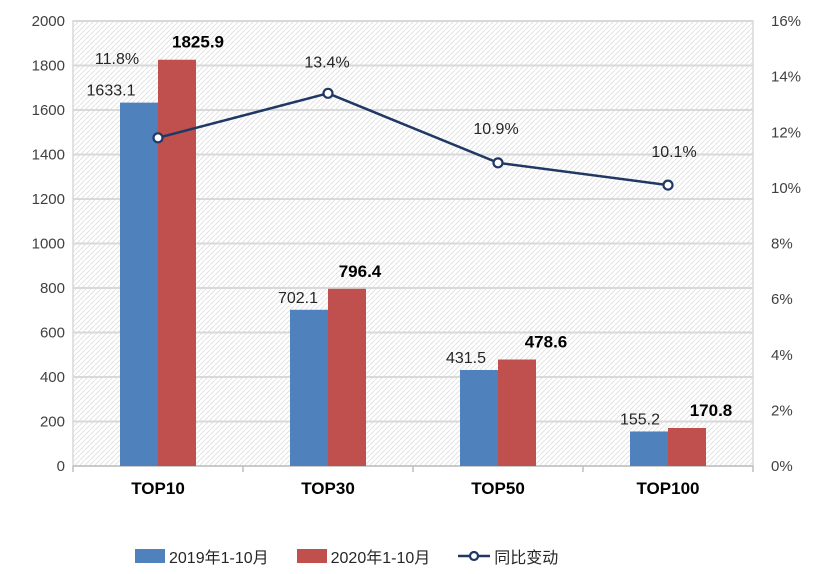 This screenshot has height=574, width=814. I want to click on yoy-marker-TOP30, so click(328, 93).